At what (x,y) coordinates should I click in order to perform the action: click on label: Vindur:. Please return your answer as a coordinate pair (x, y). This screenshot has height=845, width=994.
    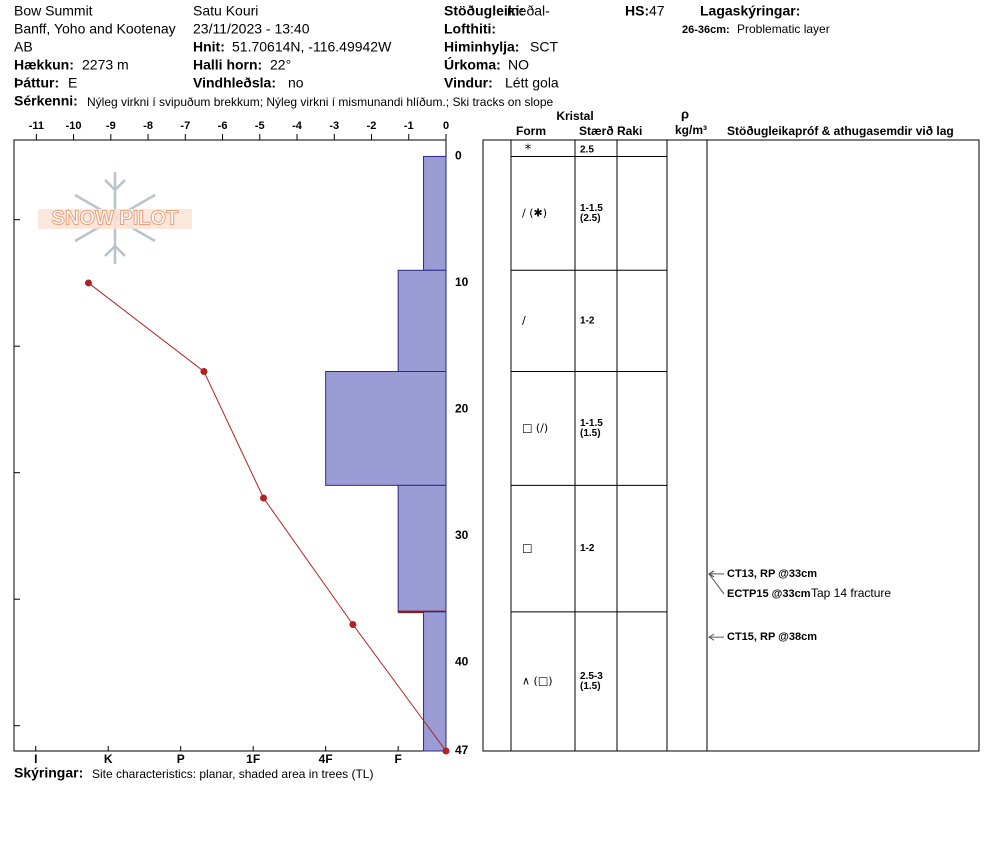
    Looking at the image, I should click on (468, 83).